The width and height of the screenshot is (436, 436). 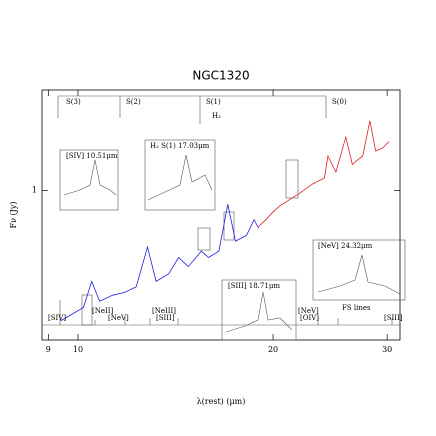 I want to click on fs-line-label: [OIV], so click(x=309, y=318).